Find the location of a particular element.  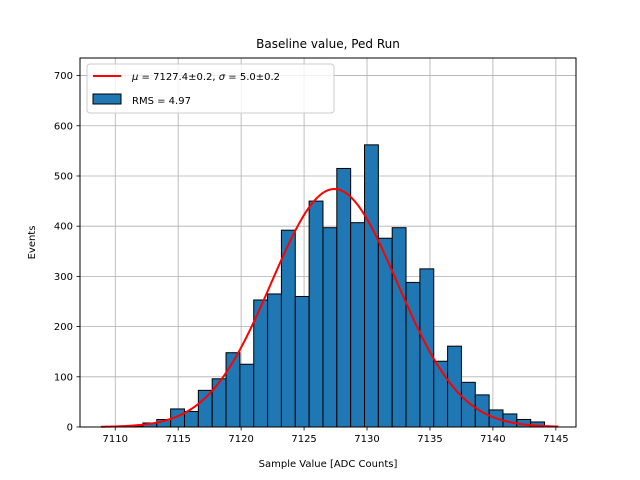

legend-fit-label: μ = 7127.4±0.2, σ = 5.0±0.2 is located at coordinates (205, 77).